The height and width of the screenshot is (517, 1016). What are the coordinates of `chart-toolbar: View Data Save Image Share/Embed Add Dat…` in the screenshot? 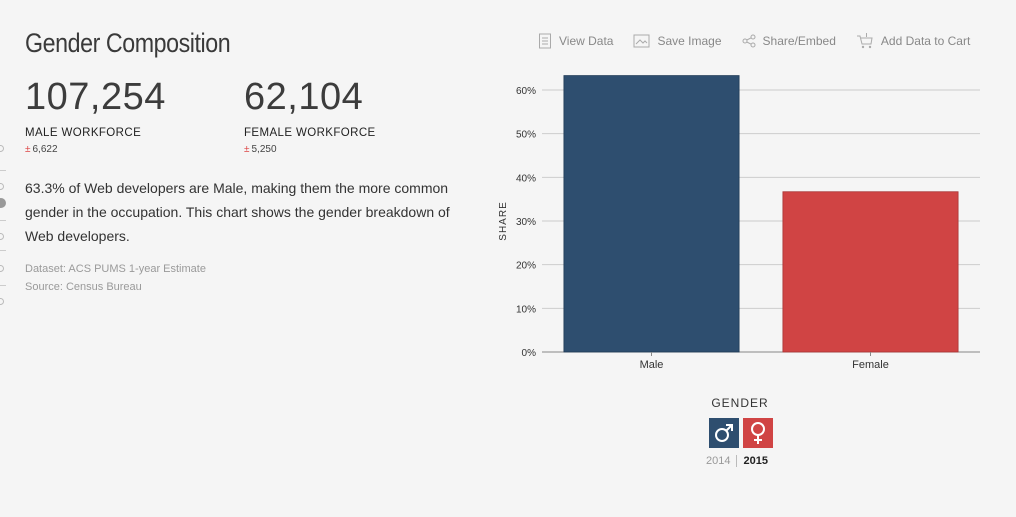 It's located at (754, 41).